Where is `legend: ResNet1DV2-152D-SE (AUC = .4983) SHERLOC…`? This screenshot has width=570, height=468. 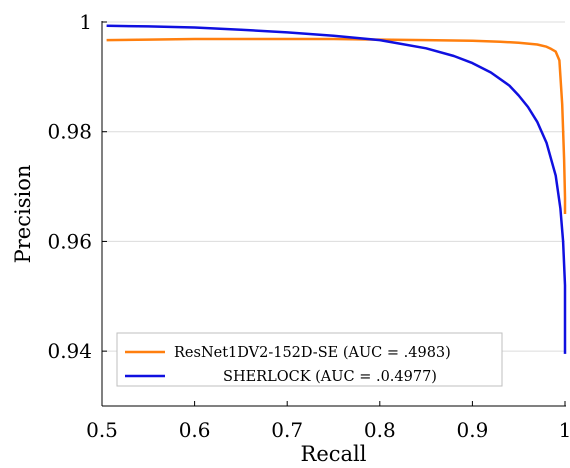
legend: ResNet1DV2-152D-SE (AUC = .4983) SHERLOC… is located at coordinates (309, 359).